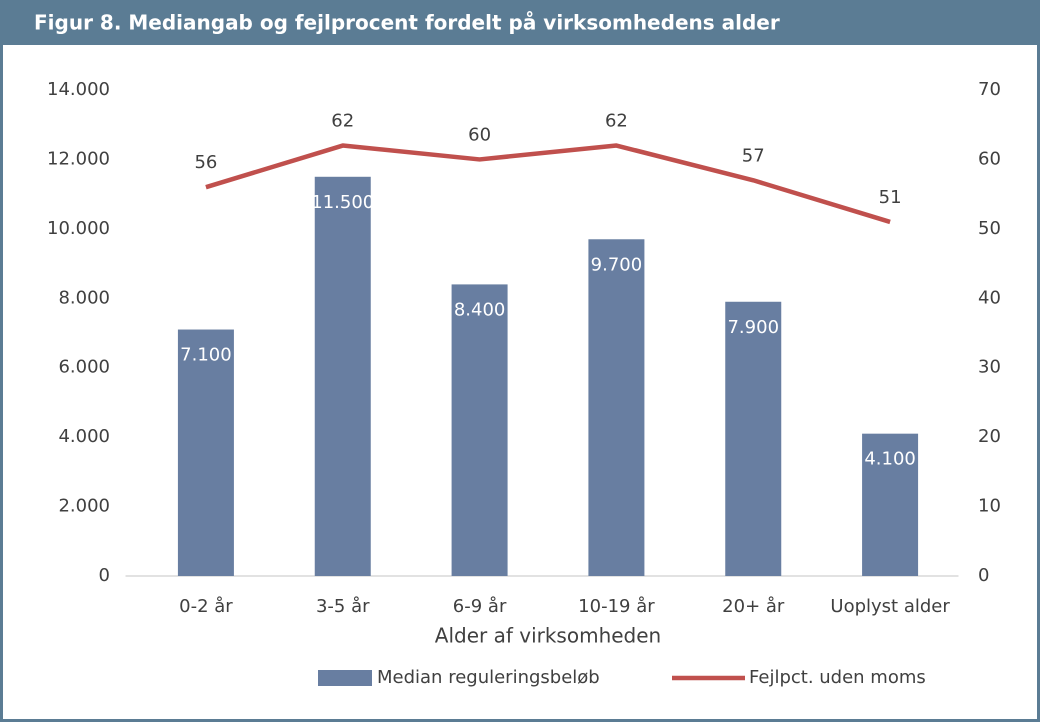 The height and width of the screenshot is (722, 1040). What do you see at coordinates (890, 197) in the screenshot?
I see `line-value-label: 51` at bounding box center [890, 197].